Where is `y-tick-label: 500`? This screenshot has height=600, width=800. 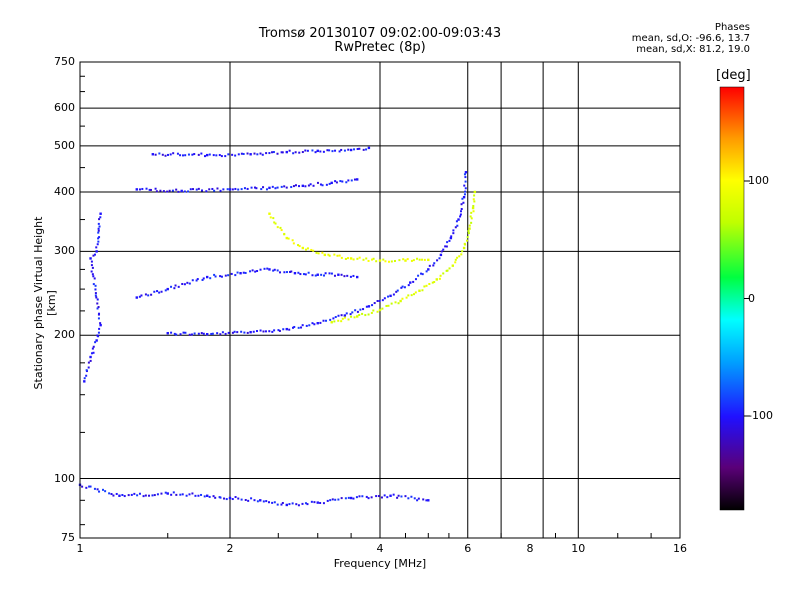 y-tick-label: 500 is located at coordinates (64, 145).